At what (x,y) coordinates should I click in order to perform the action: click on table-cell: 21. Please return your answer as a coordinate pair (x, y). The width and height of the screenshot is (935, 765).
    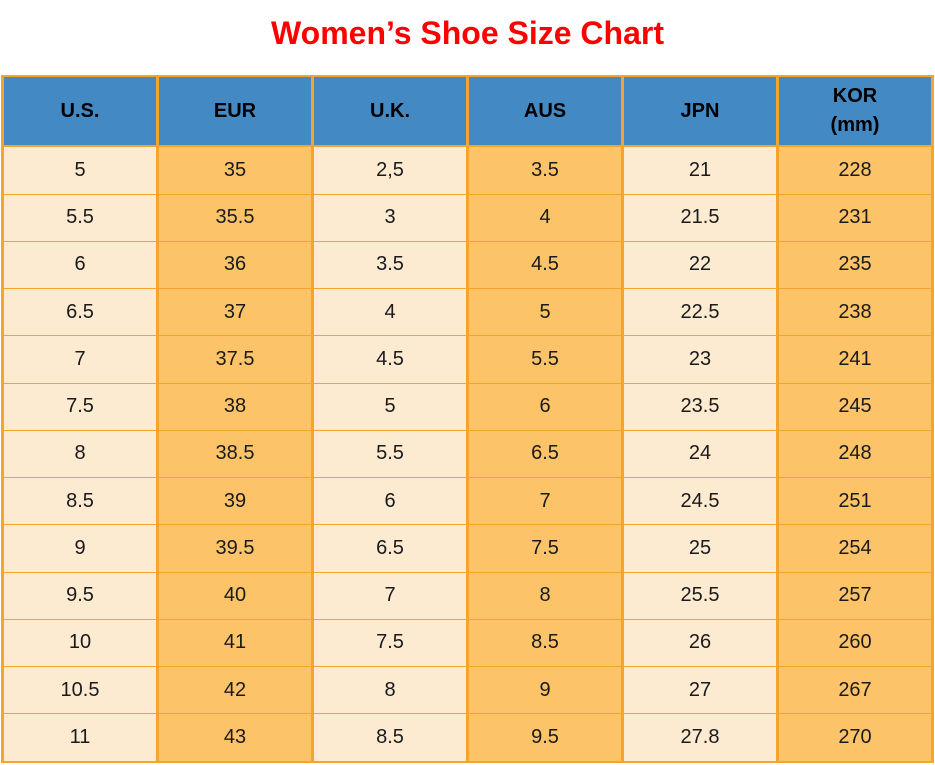
    Looking at the image, I should click on (700, 170).